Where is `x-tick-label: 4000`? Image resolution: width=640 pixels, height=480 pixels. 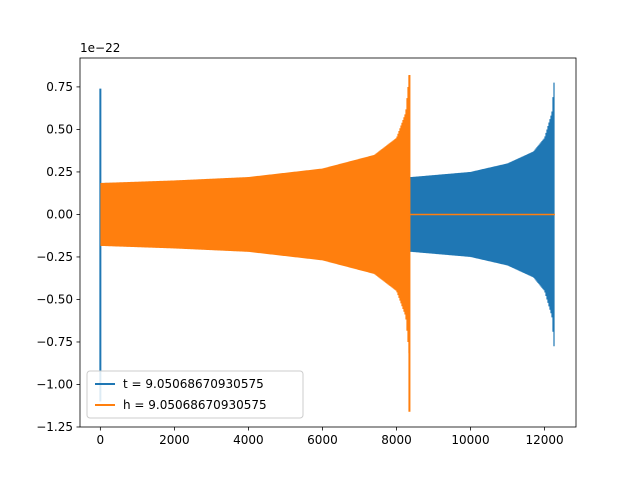
x-tick-label: 4000 is located at coordinates (248, 440).